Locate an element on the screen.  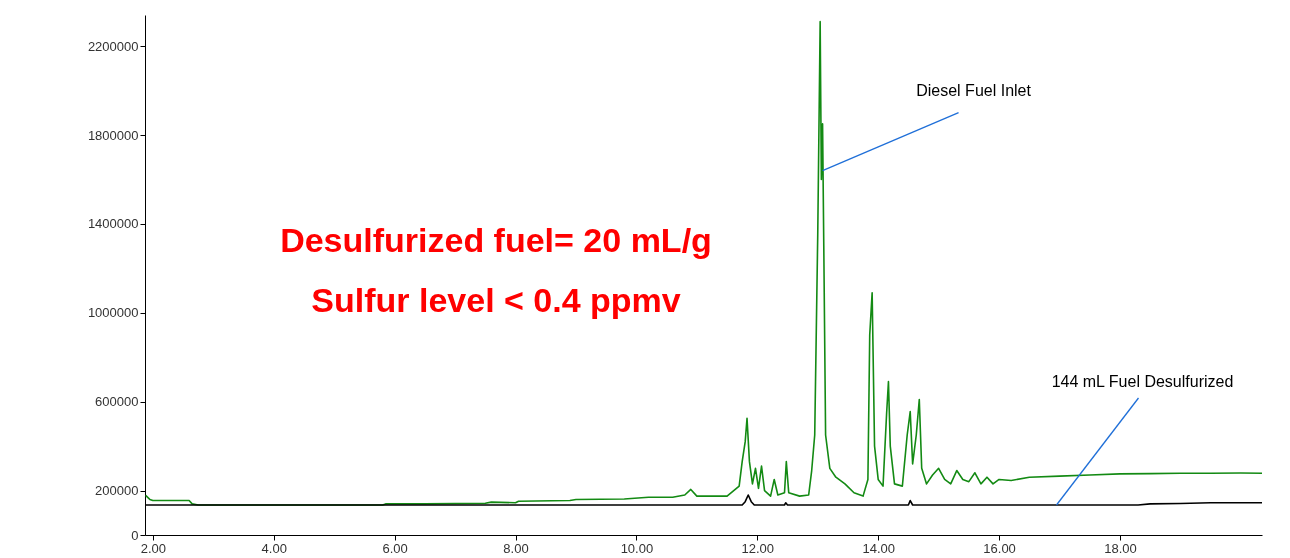
y-tick-label: 1400000 is located at coordinates (113, 224).